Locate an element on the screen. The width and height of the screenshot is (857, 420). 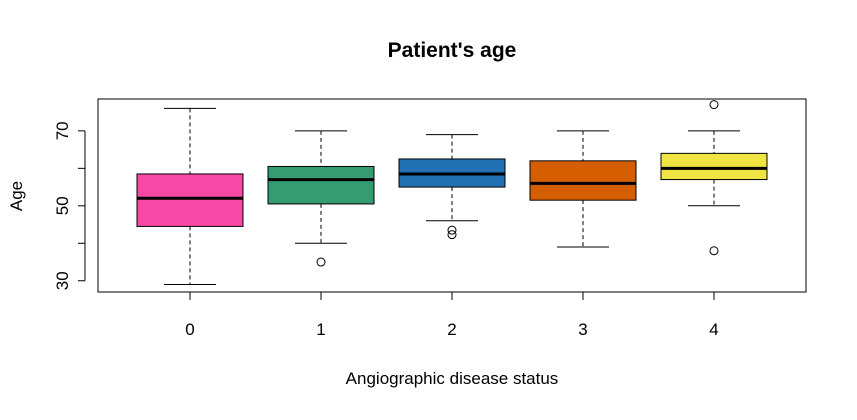
x-tick-label: 2 is located at coordinates (451, 329).